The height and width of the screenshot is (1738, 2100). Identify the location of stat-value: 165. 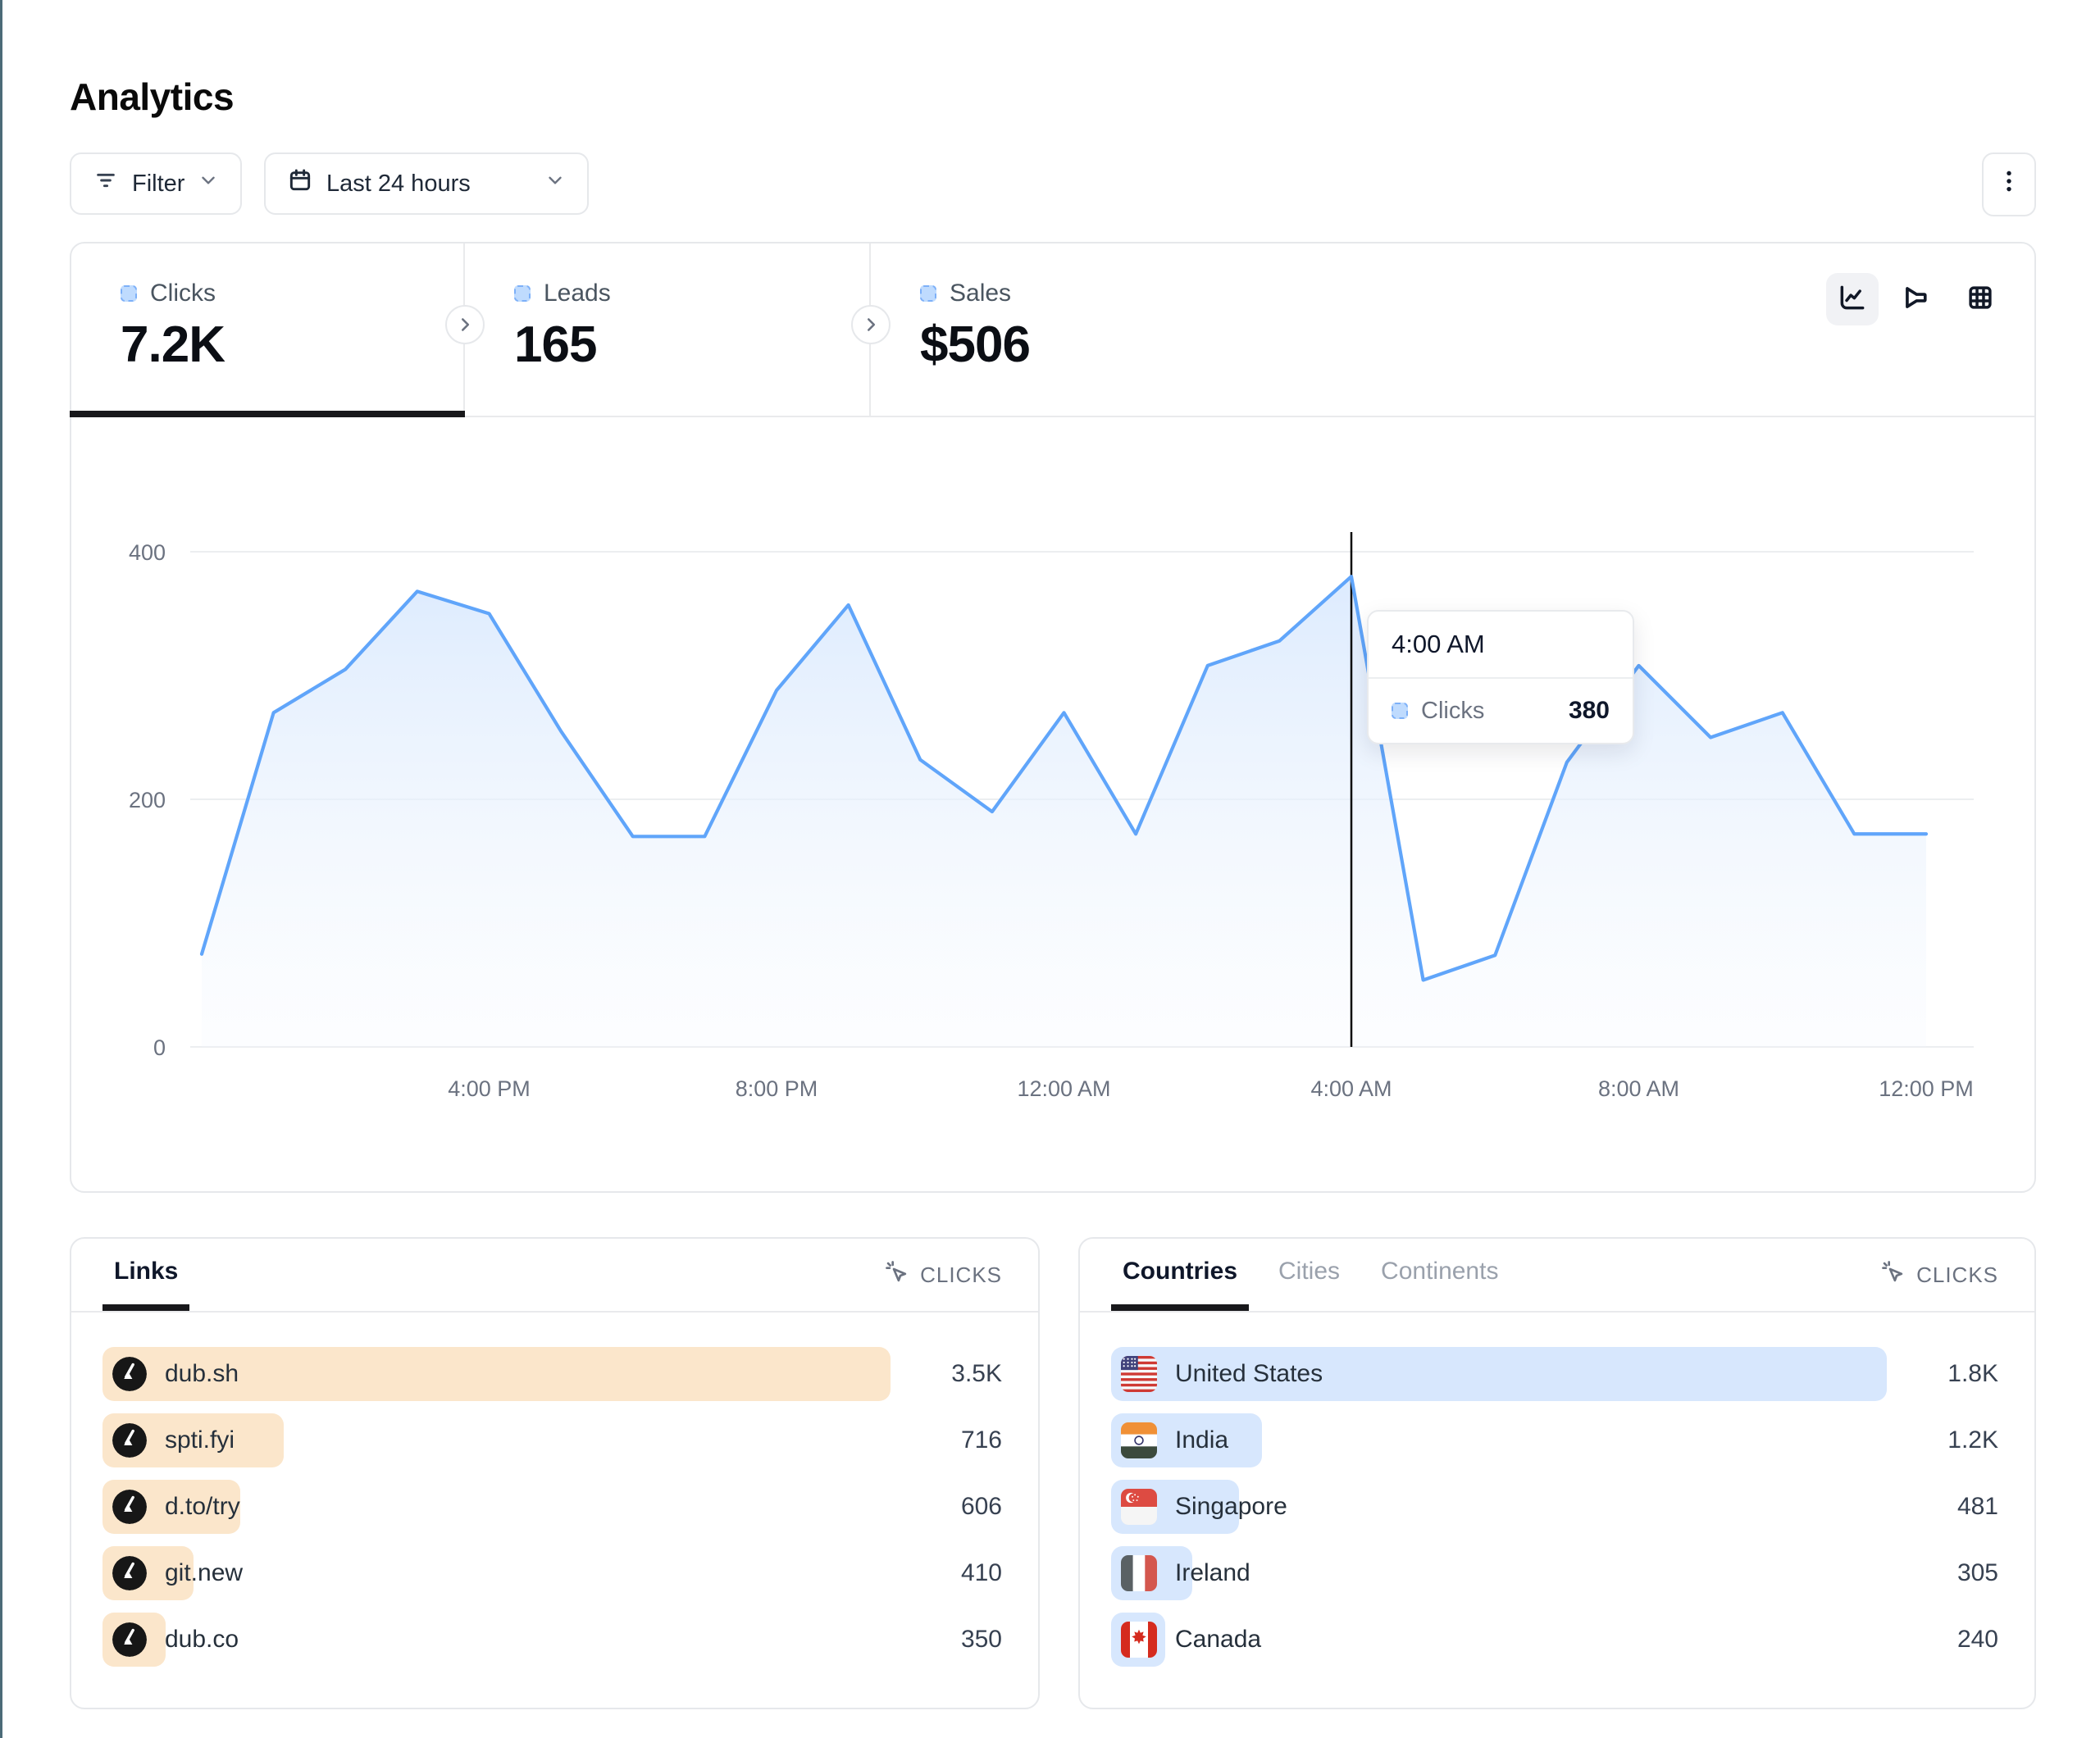
(555, 344).